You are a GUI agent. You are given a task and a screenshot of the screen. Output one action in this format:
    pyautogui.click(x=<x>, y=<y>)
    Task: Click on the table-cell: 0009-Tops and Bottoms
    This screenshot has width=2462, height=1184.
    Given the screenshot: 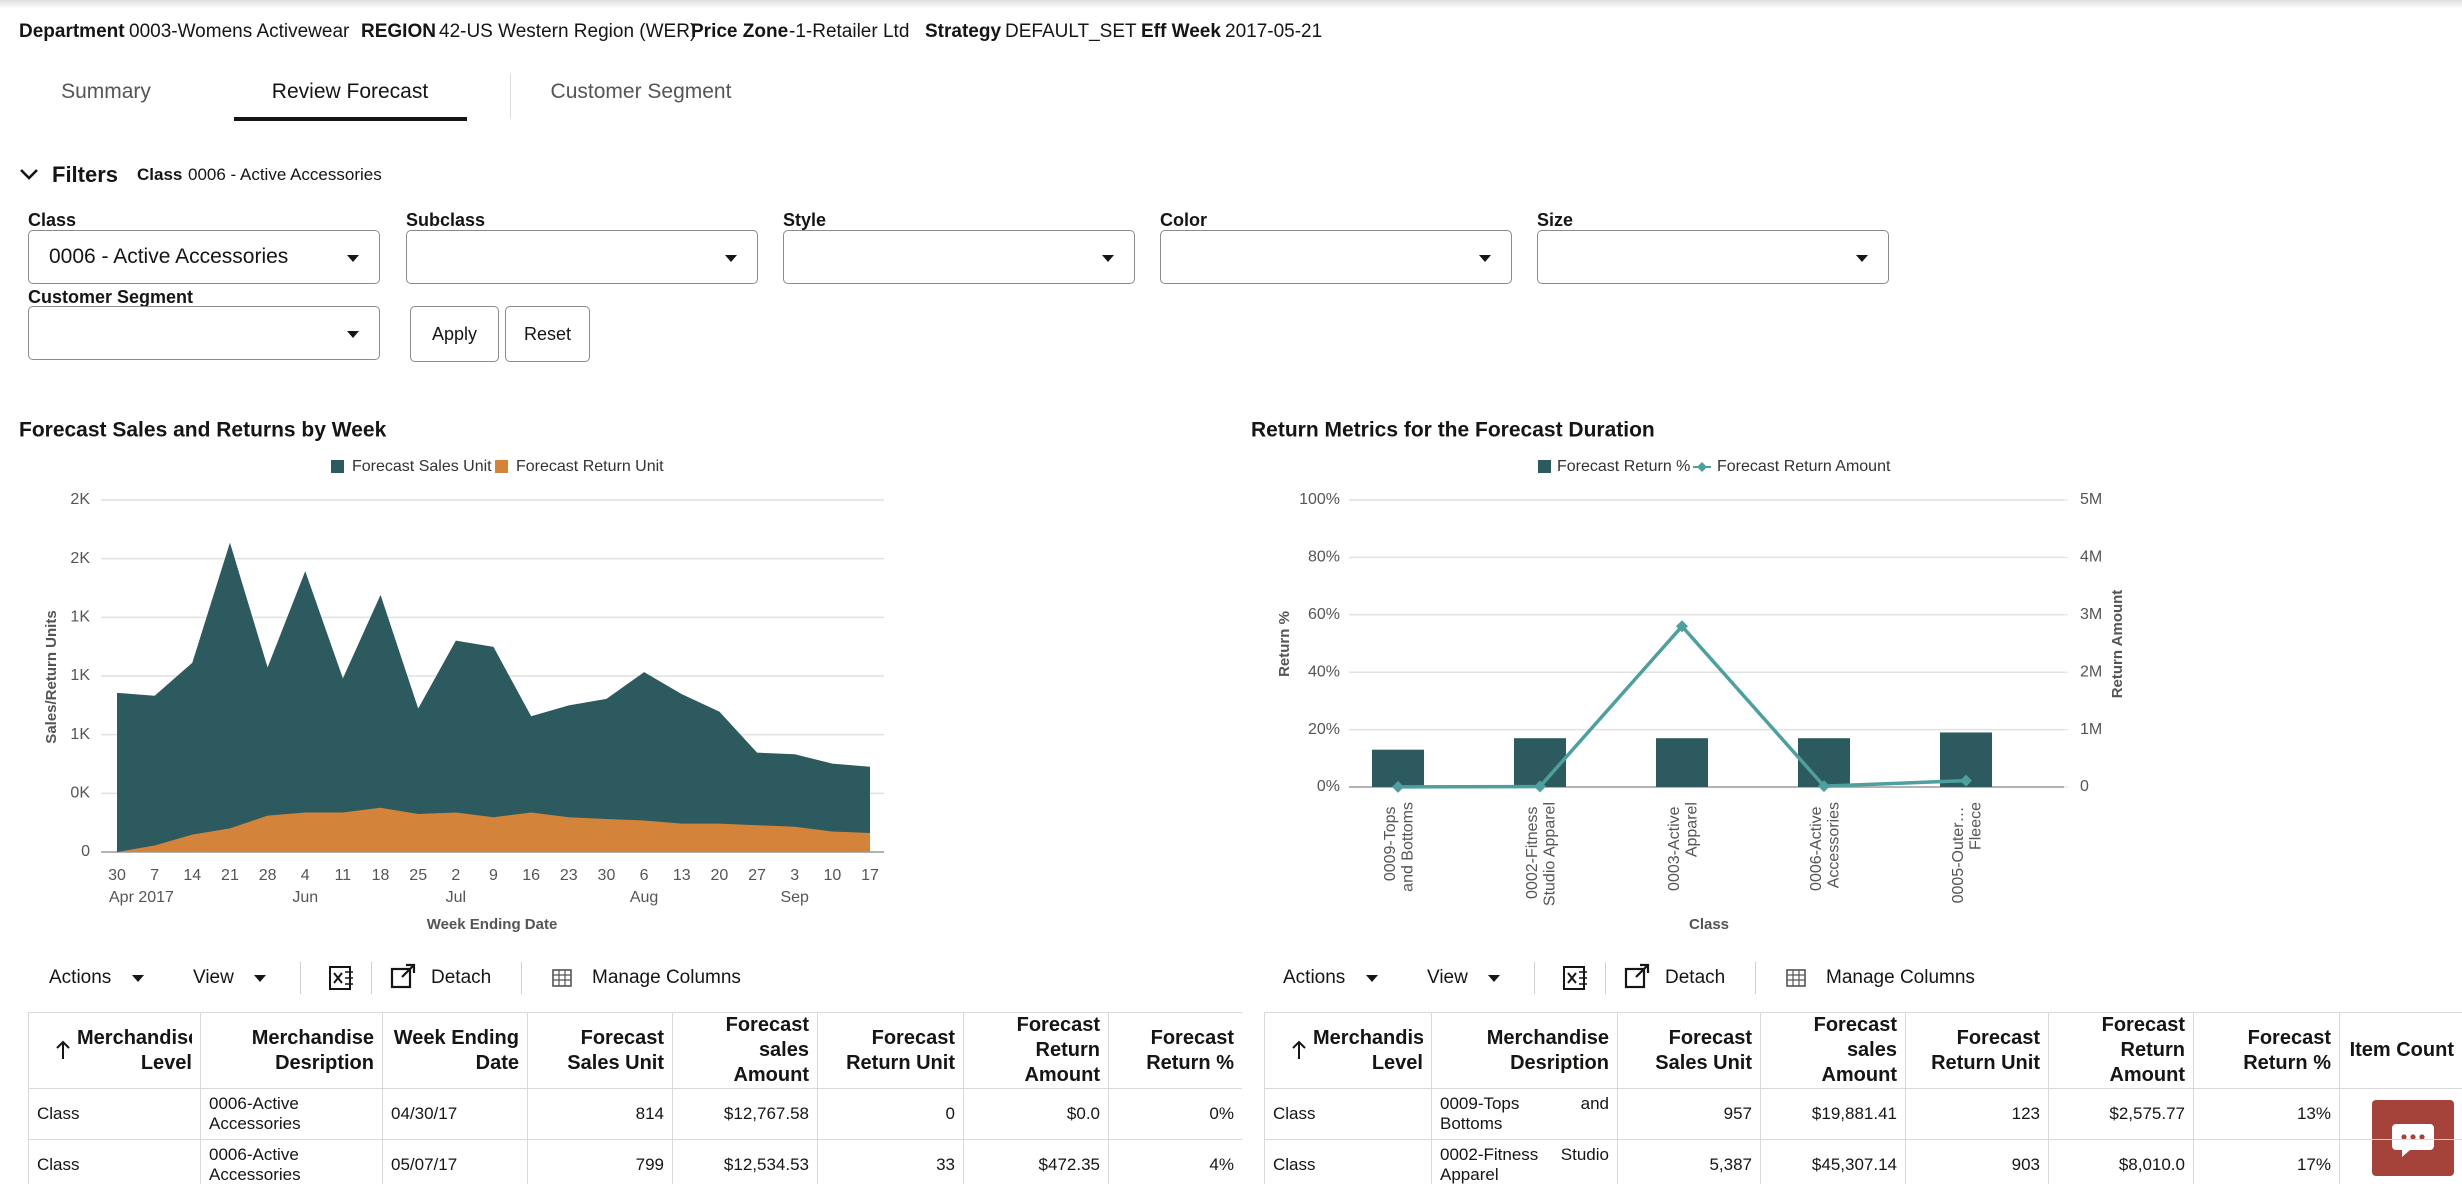 What is the action you would take?
    pyautogui.click(x=1524, y=1114)
    